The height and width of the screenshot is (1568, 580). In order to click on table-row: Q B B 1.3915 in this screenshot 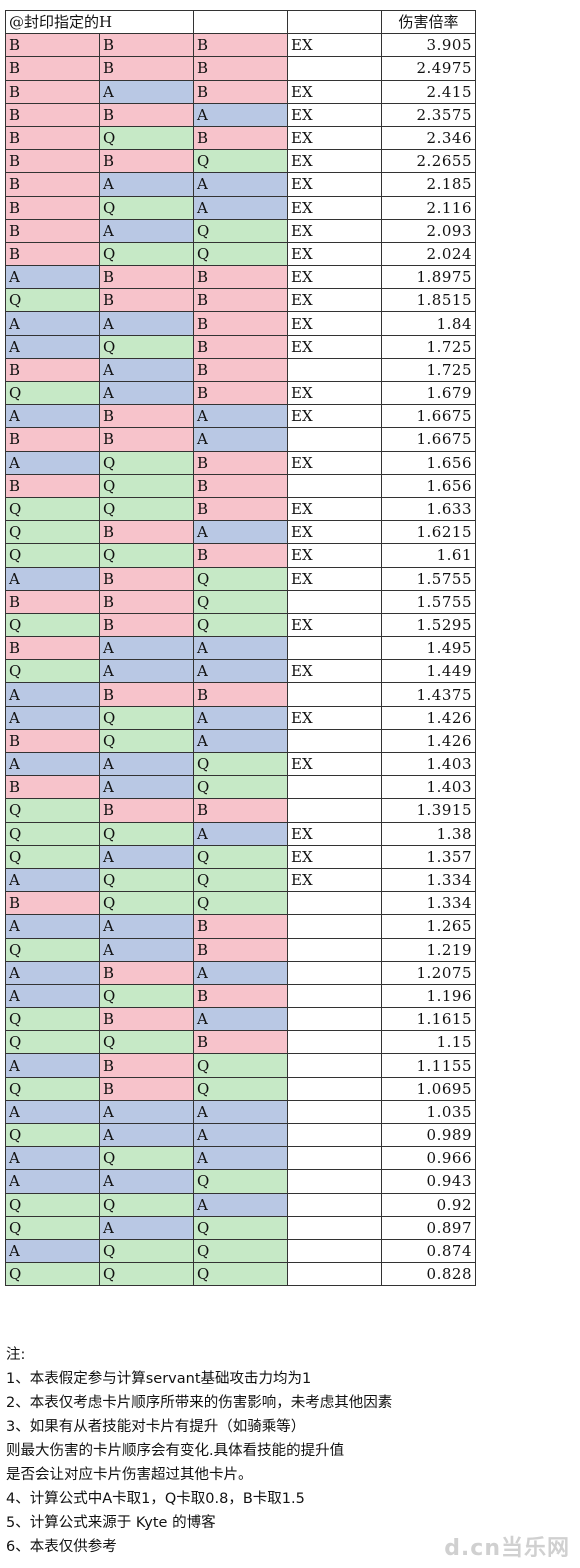, I will do `click(240, 810)`.